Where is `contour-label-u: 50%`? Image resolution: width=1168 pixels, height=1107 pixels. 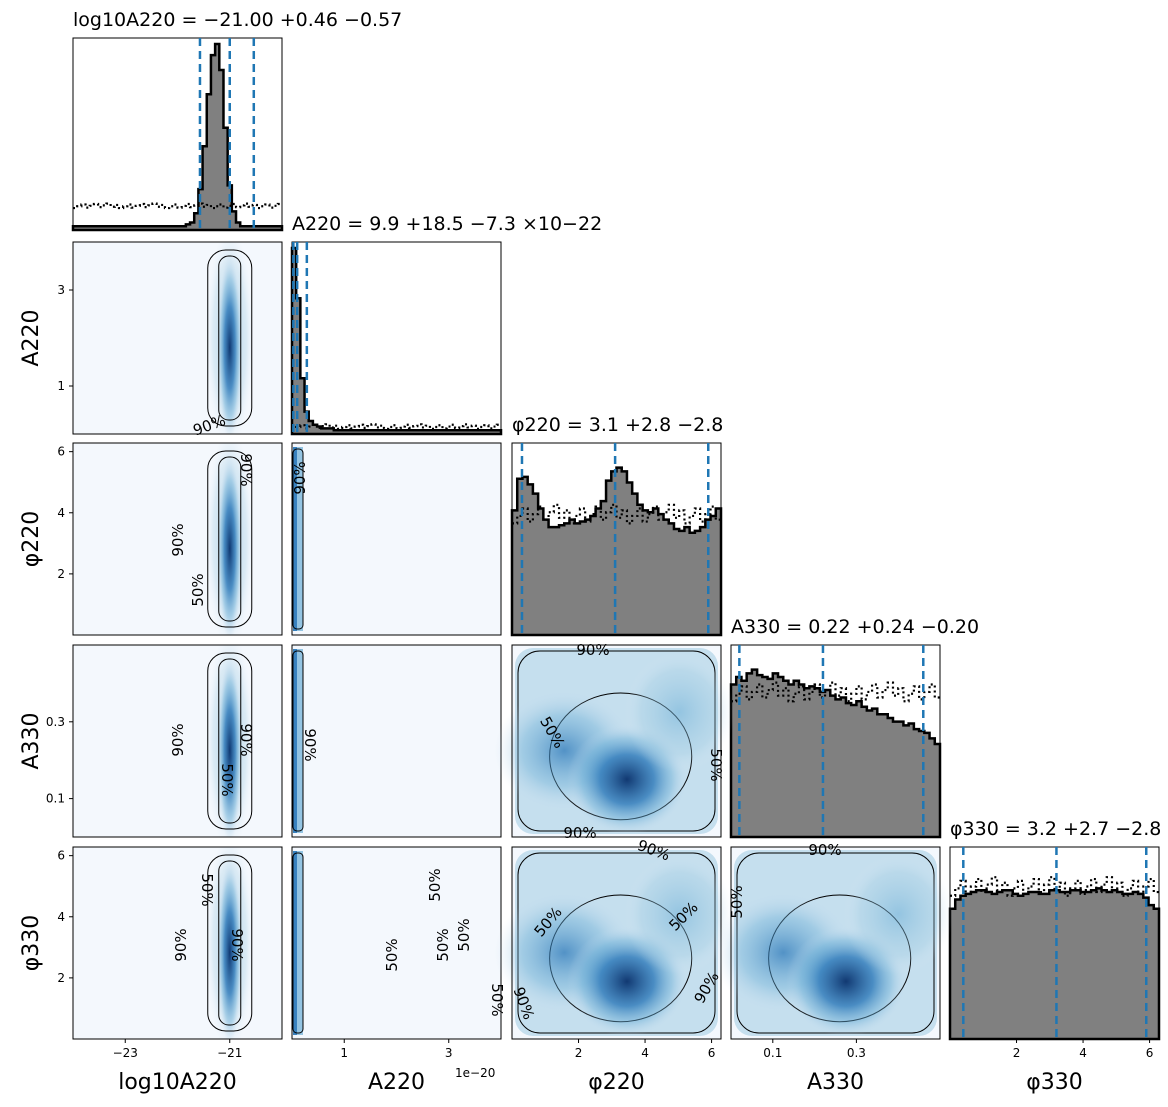 contour-label-u: 50% is located at coordinates (497, 999).